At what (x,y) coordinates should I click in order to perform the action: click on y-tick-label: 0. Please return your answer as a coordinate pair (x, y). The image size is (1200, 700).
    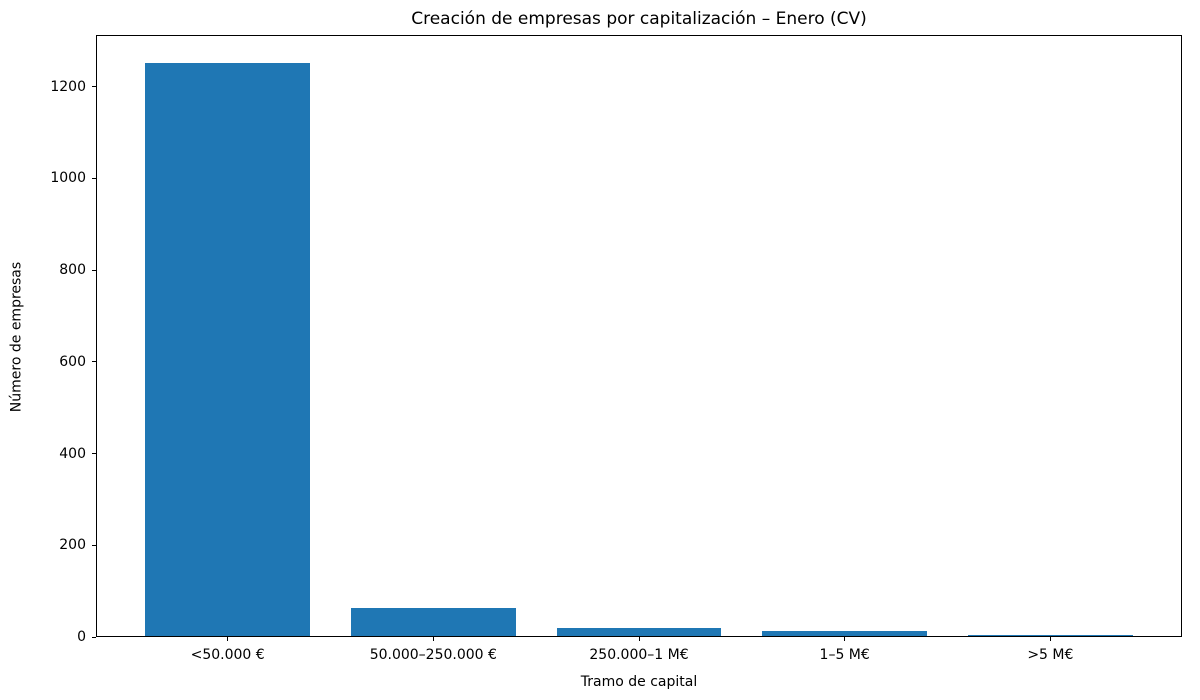
    Looking at the image, I should click on (81, 637).